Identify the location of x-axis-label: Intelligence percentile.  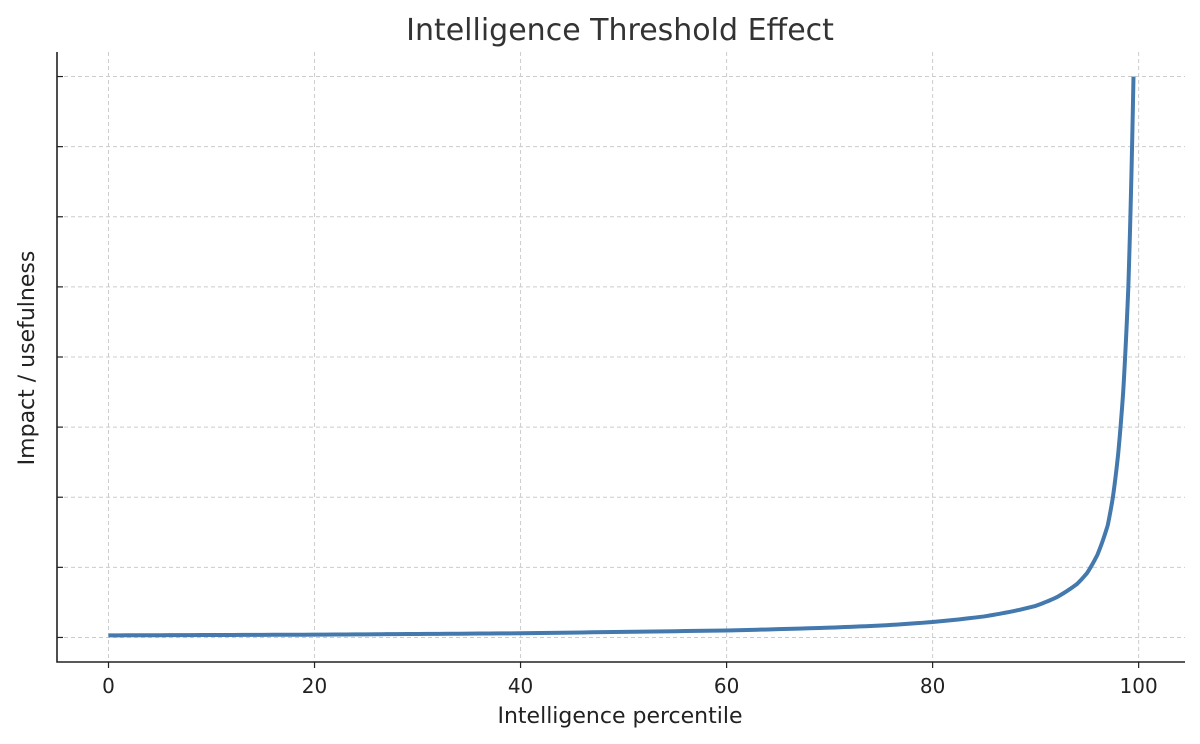
(619, 716).